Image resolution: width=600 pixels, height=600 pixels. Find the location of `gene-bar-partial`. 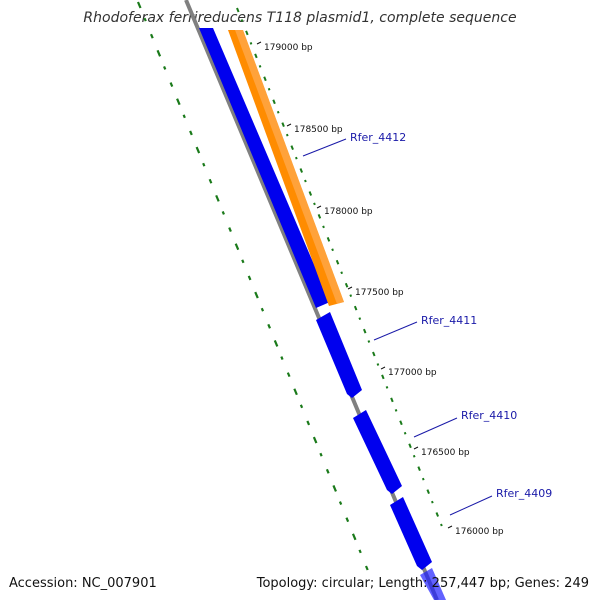

gene-bar-partial is located at coordinates (433, 584).